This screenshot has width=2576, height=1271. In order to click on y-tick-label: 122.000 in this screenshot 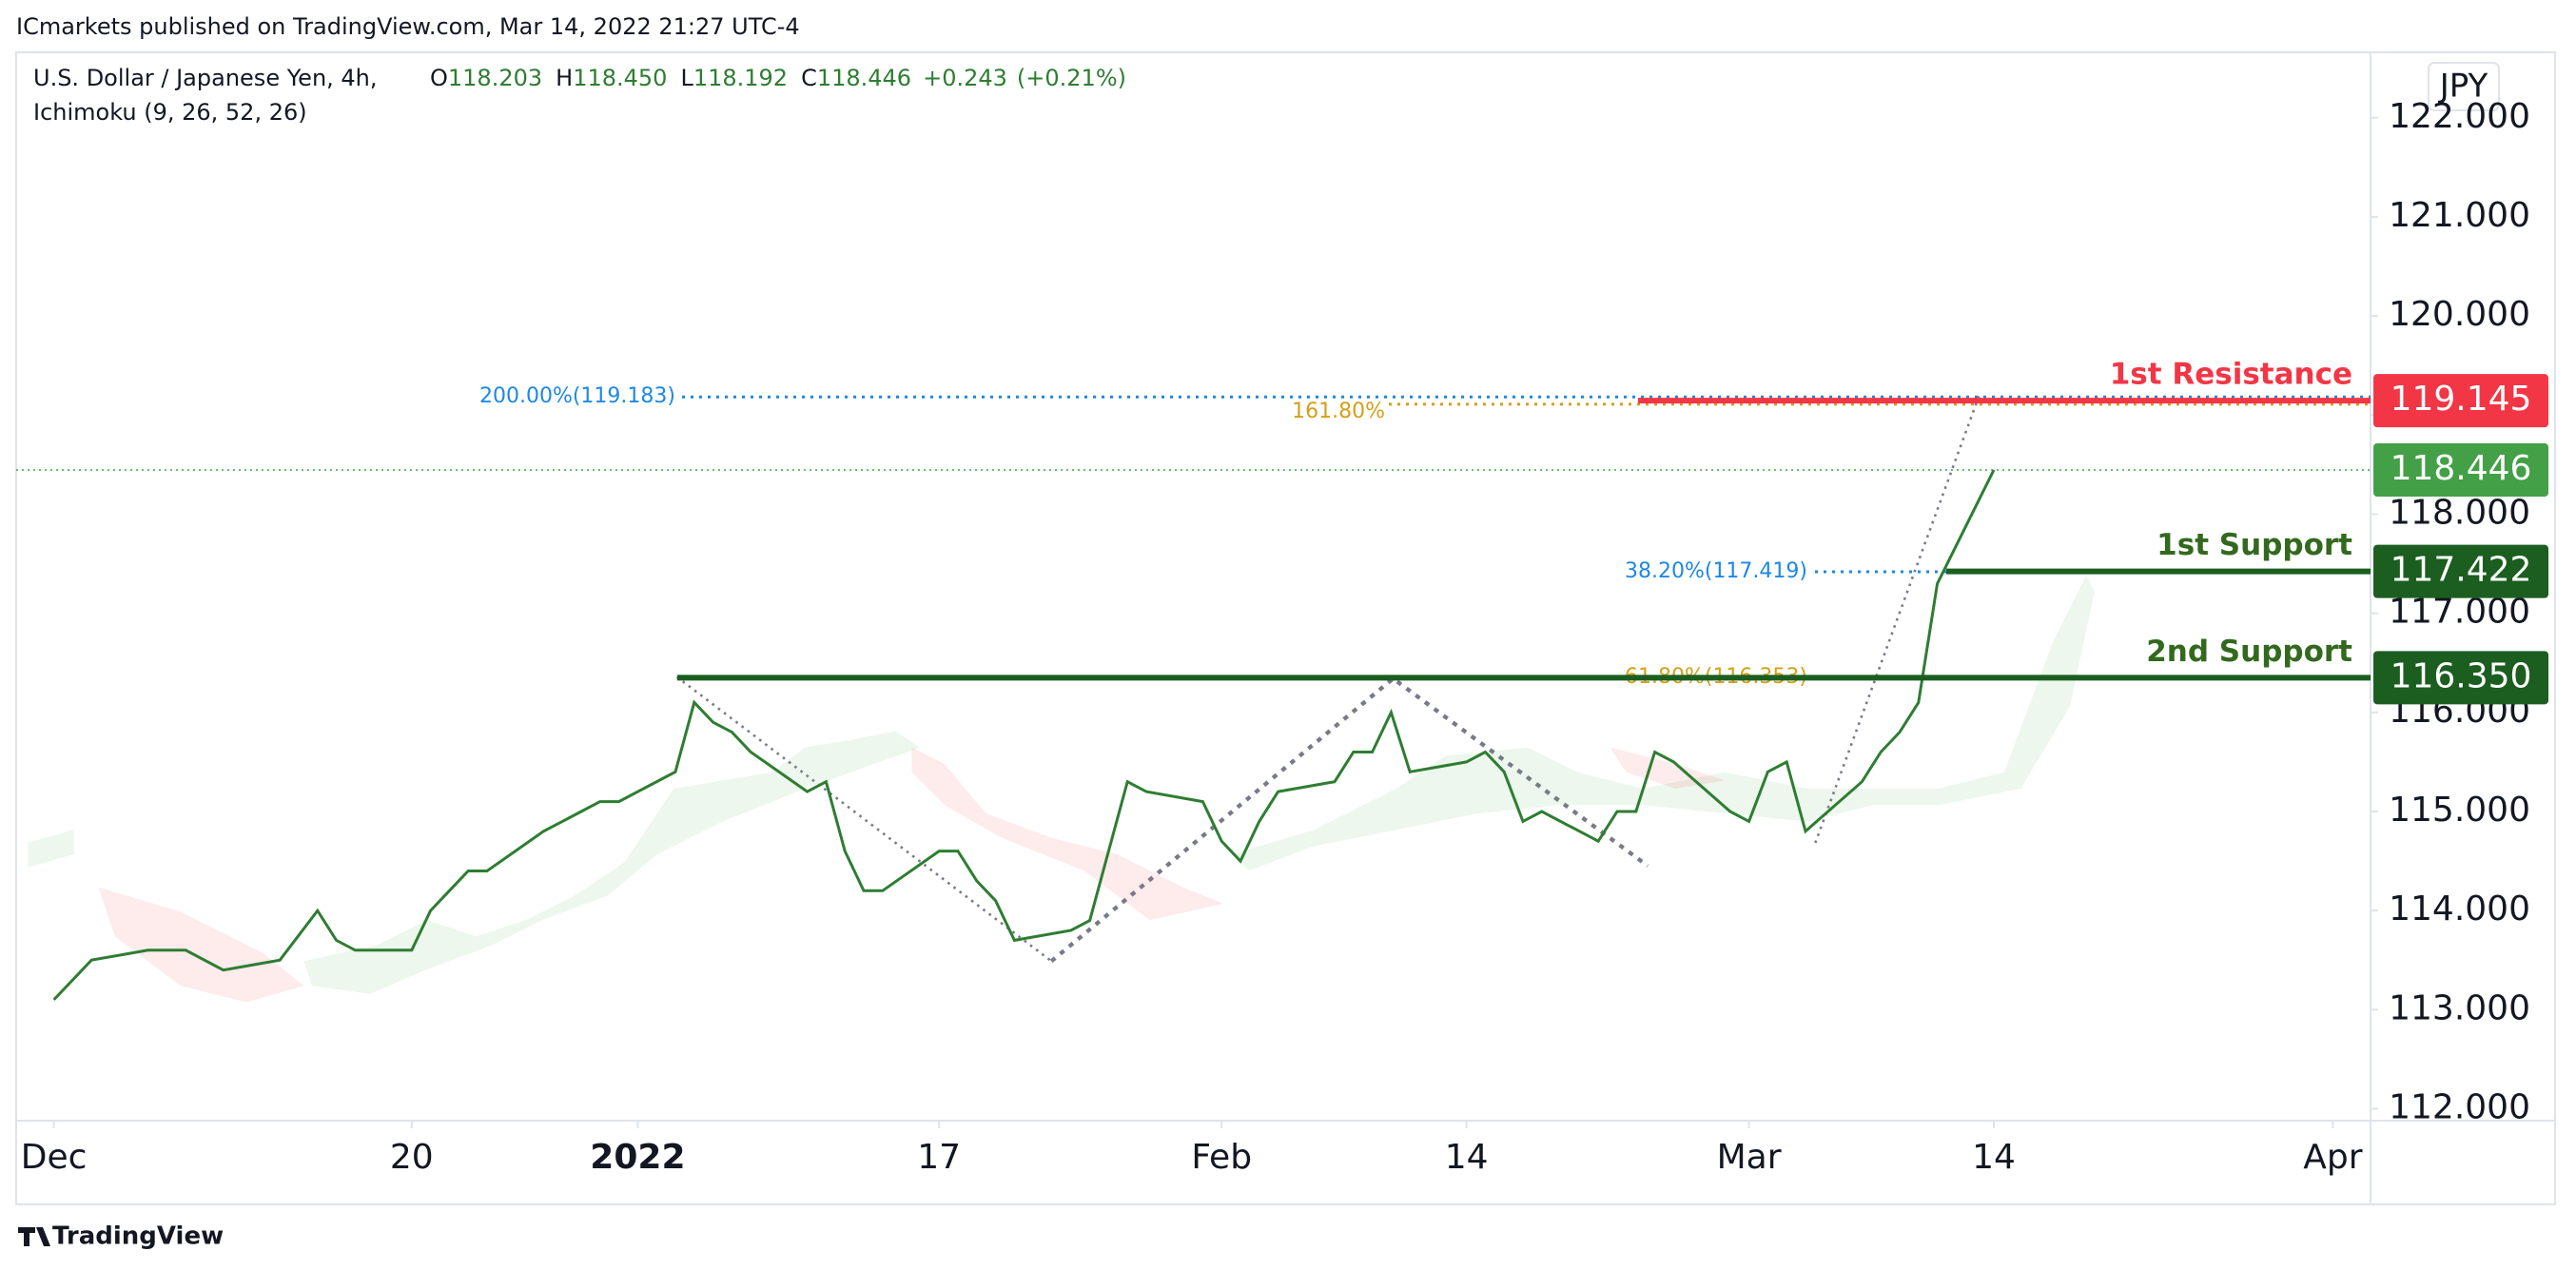, I will do `click(2459, 116)`.